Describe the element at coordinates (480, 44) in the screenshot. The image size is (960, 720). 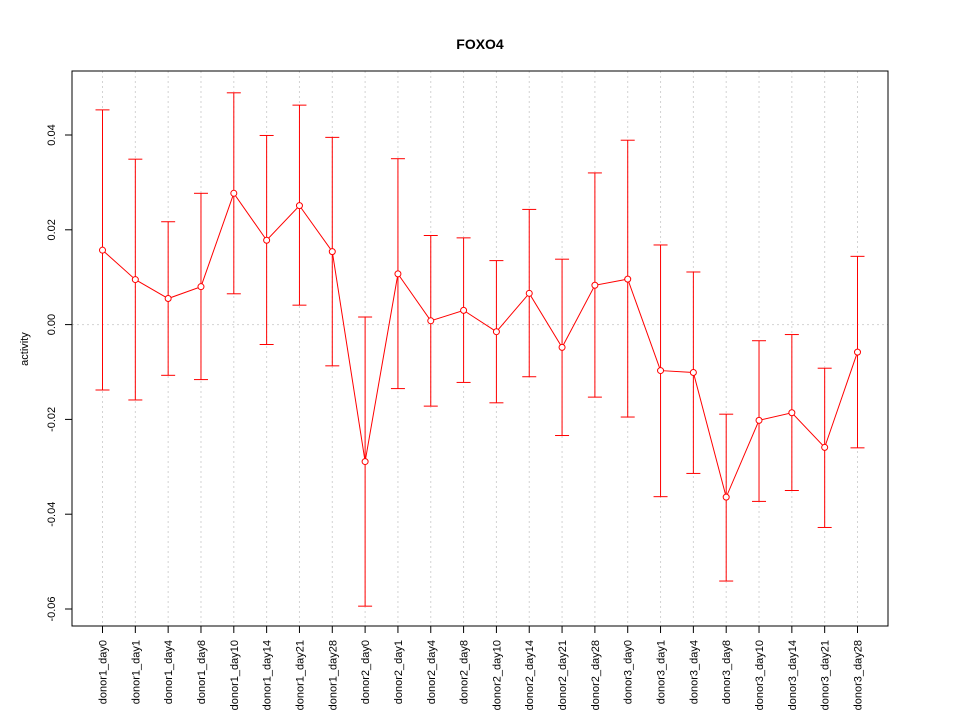
I see `chart-title: FOXO4` at that location.